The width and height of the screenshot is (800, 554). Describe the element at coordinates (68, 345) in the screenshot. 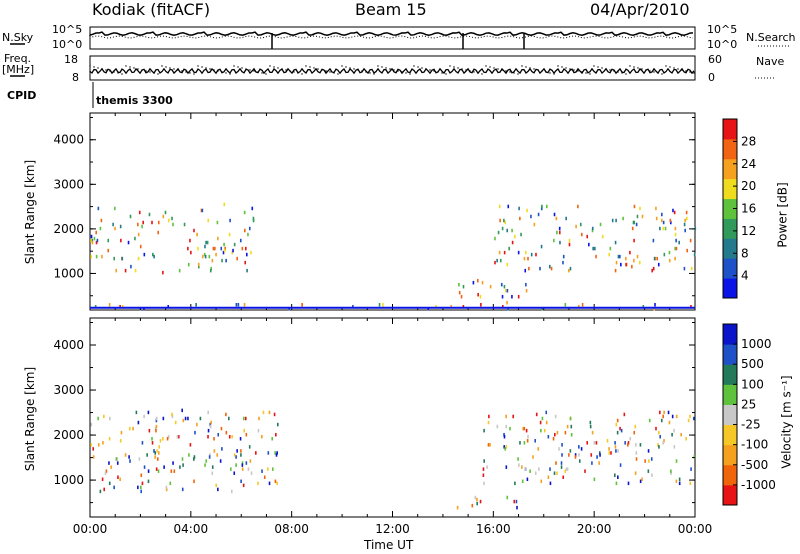

I see `velocity-ytick-label: 4000` at that location.